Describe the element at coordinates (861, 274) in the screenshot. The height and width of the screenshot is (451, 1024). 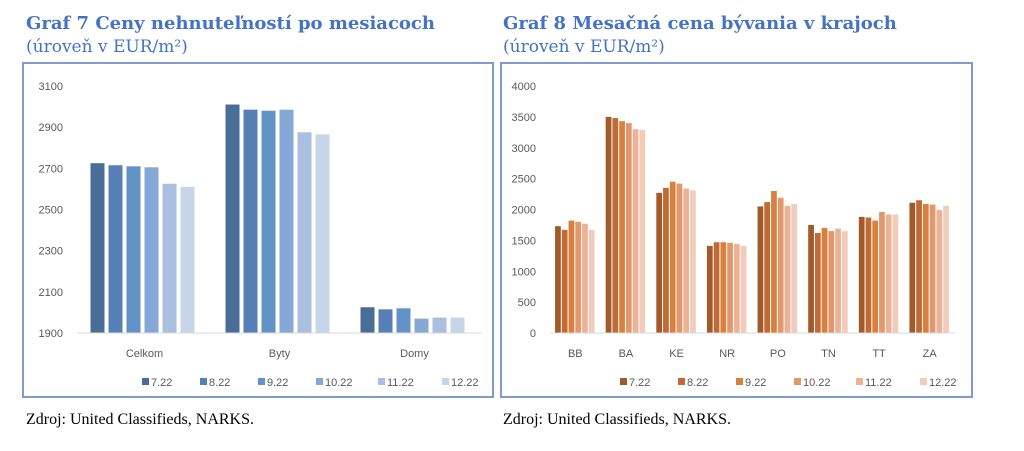
I see `bar-TT-7.22` at that location.